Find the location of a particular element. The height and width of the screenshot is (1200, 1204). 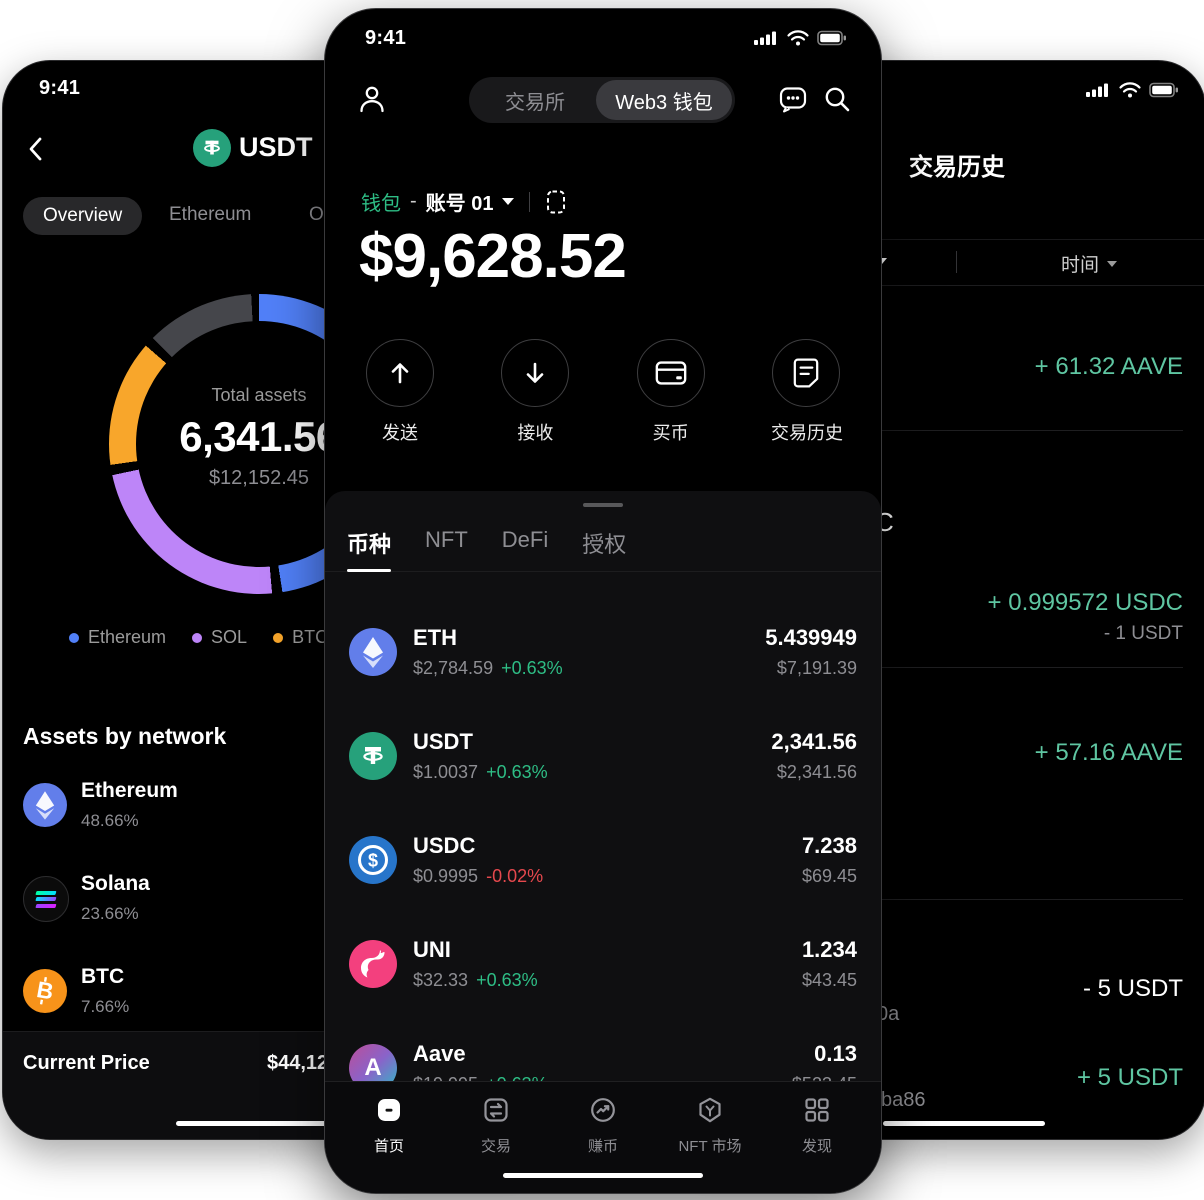

segment-exchange: 交易所 is located at coordinates (535, 102).